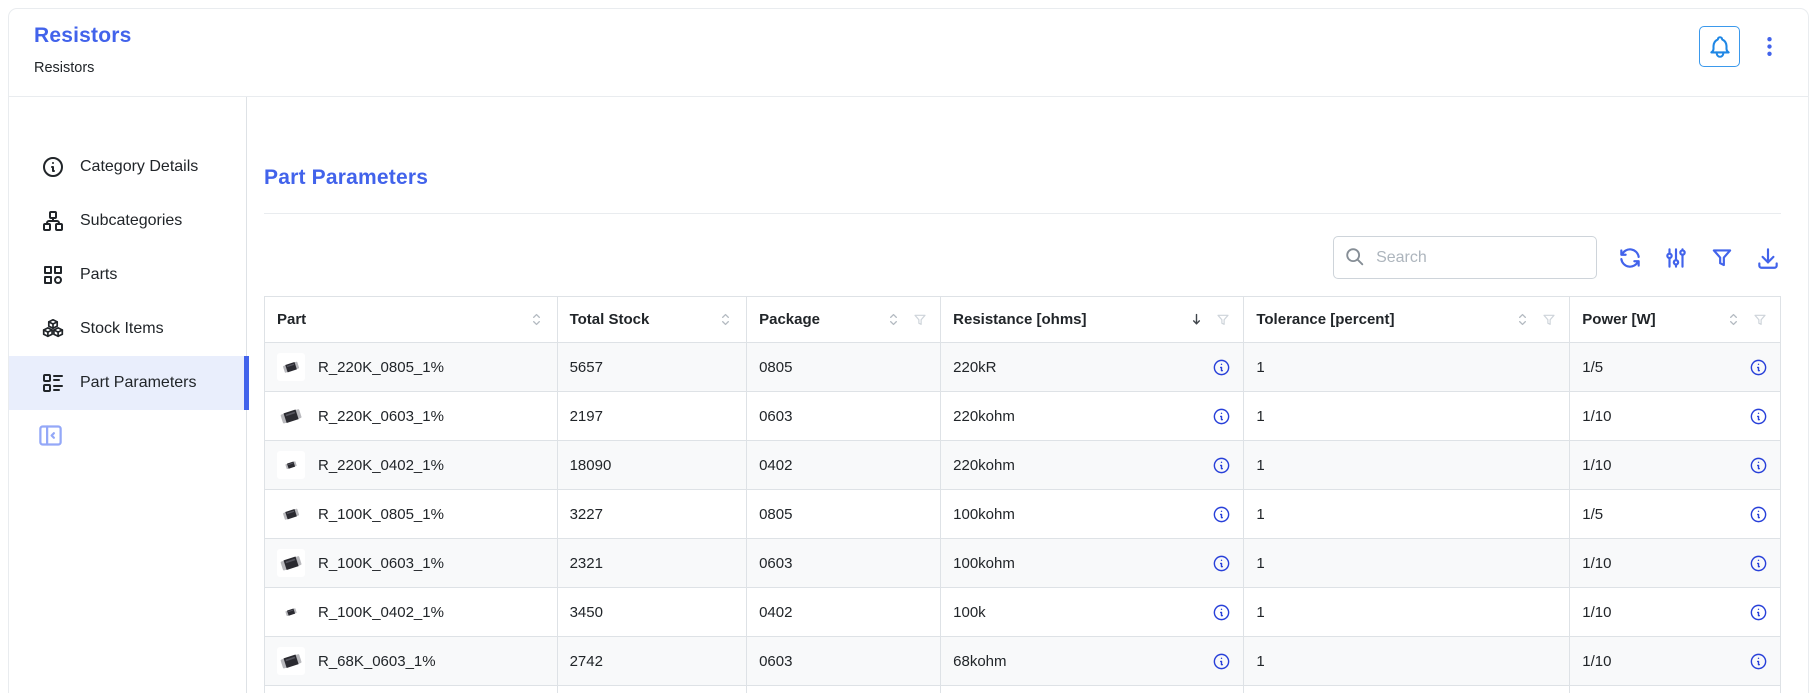 The height and width of the screenshot is (693, 1817). Describe the element at coordinates (64, 68) in the screenshot. I see `breadcrumb: Resistors` at that location.